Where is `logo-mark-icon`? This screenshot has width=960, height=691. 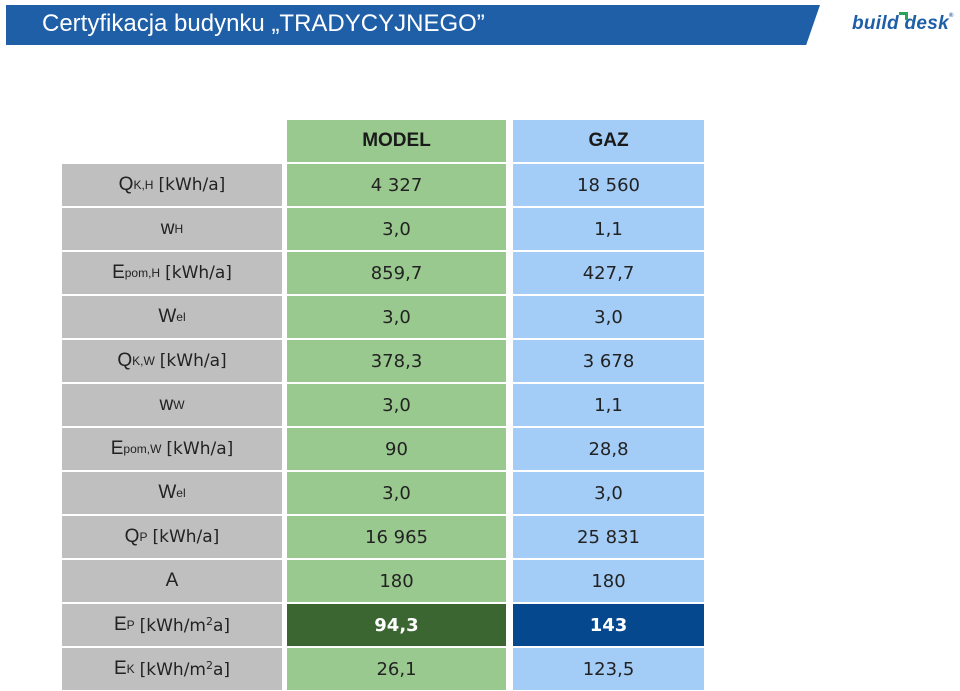
logo-mark-icon is located at coordinates (903, 16).